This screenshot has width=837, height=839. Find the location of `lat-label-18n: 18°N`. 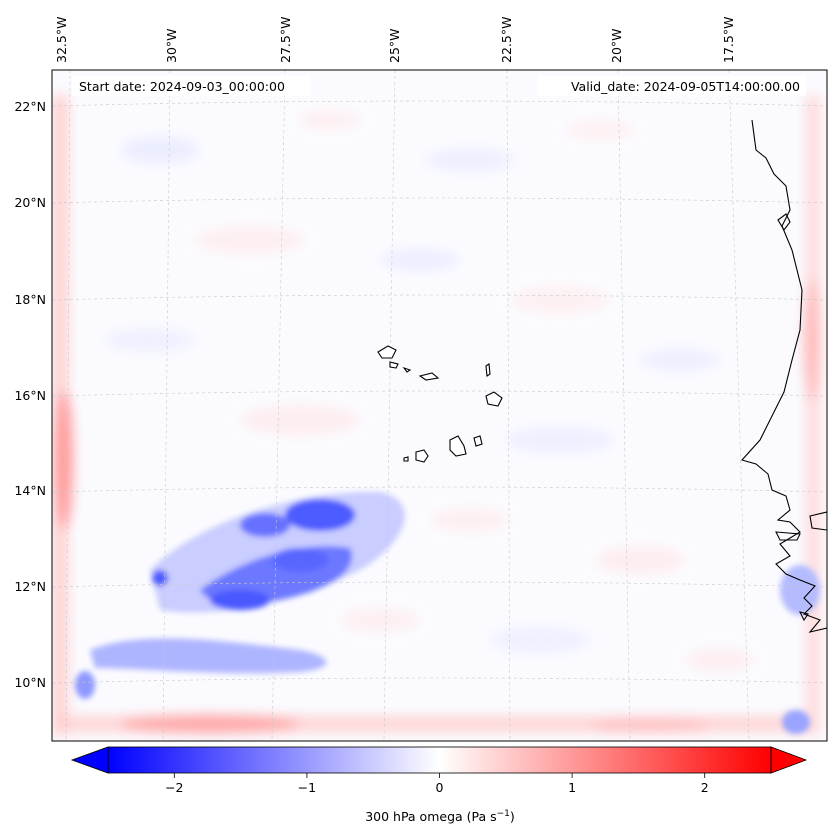

lat-label-18n: 18°N is located at coordinates (30, 299).